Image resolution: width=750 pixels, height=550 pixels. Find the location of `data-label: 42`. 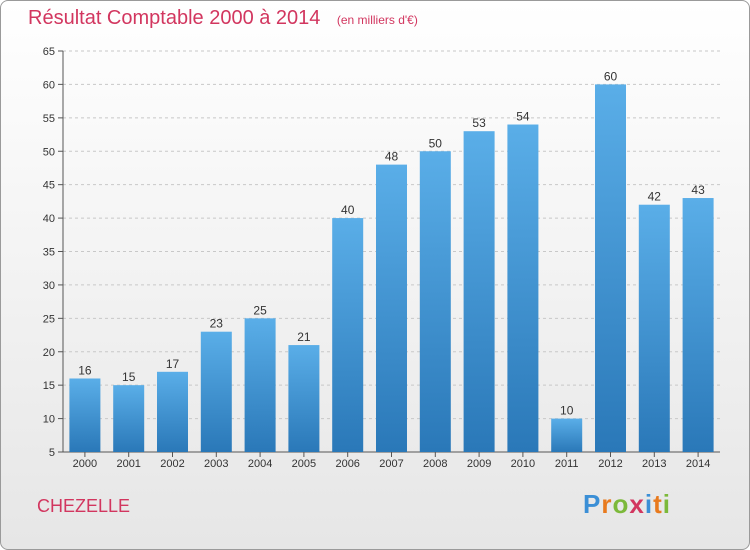

data-label: 42 is located at coordinates (655, 197).